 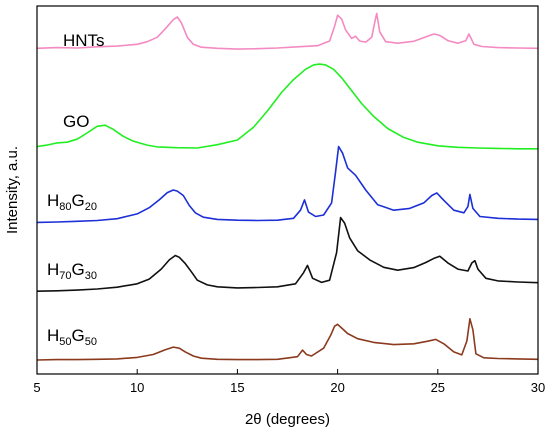 What do you see at coordinates (12, 190) in the screenshot?
I see `y-axis-title: Intensity, a.u.` at bounding box center [12, 190].